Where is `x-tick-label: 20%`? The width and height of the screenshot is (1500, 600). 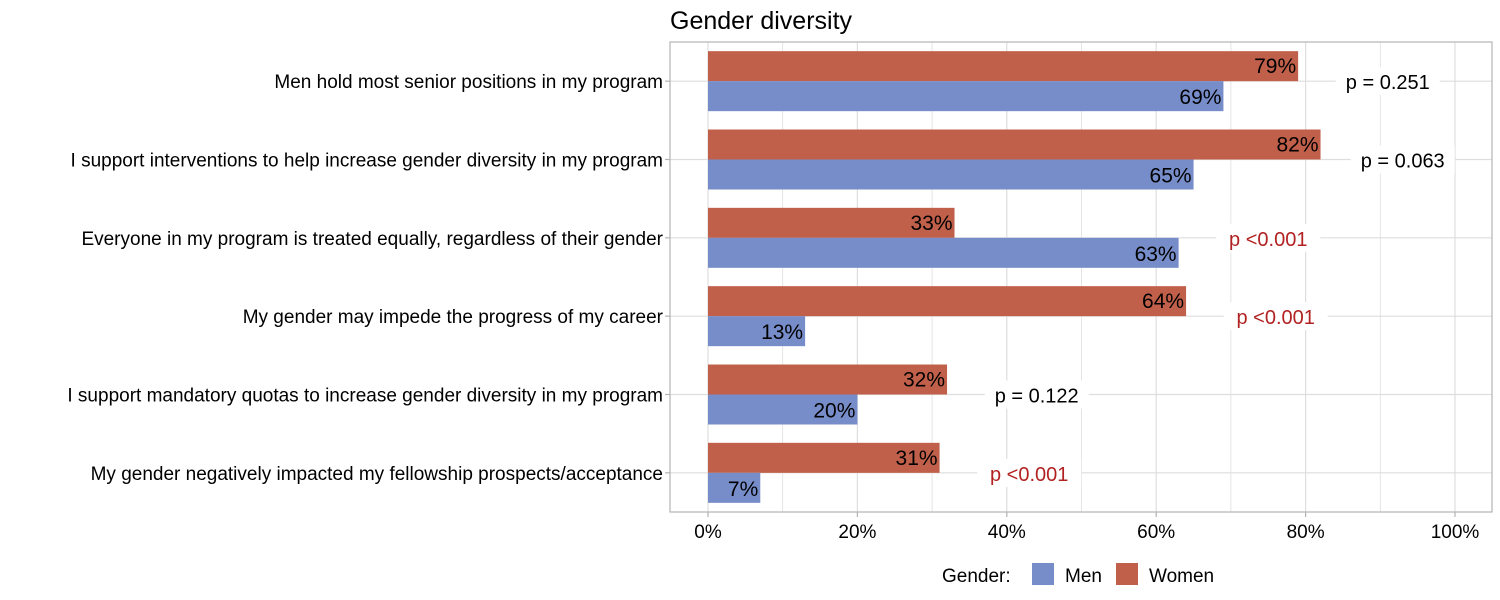
x-tick-label: 20% is located at coordinates (857, 532).